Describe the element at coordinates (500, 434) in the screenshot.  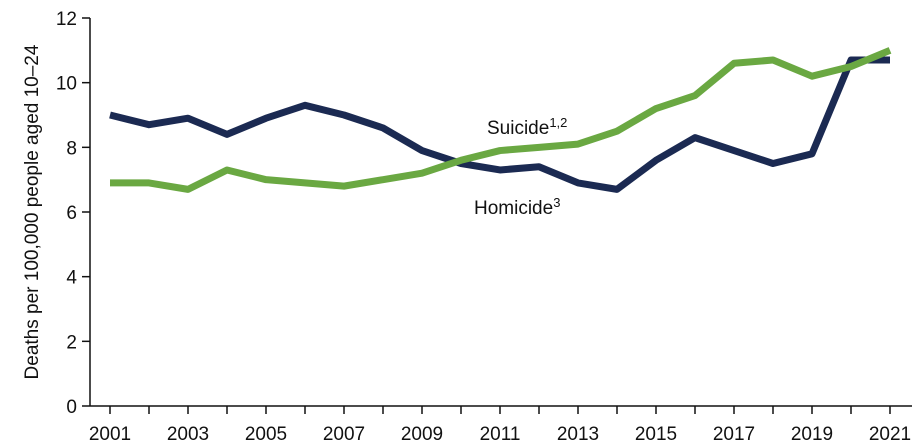
I see `x-tick-label: 2011` at that location.